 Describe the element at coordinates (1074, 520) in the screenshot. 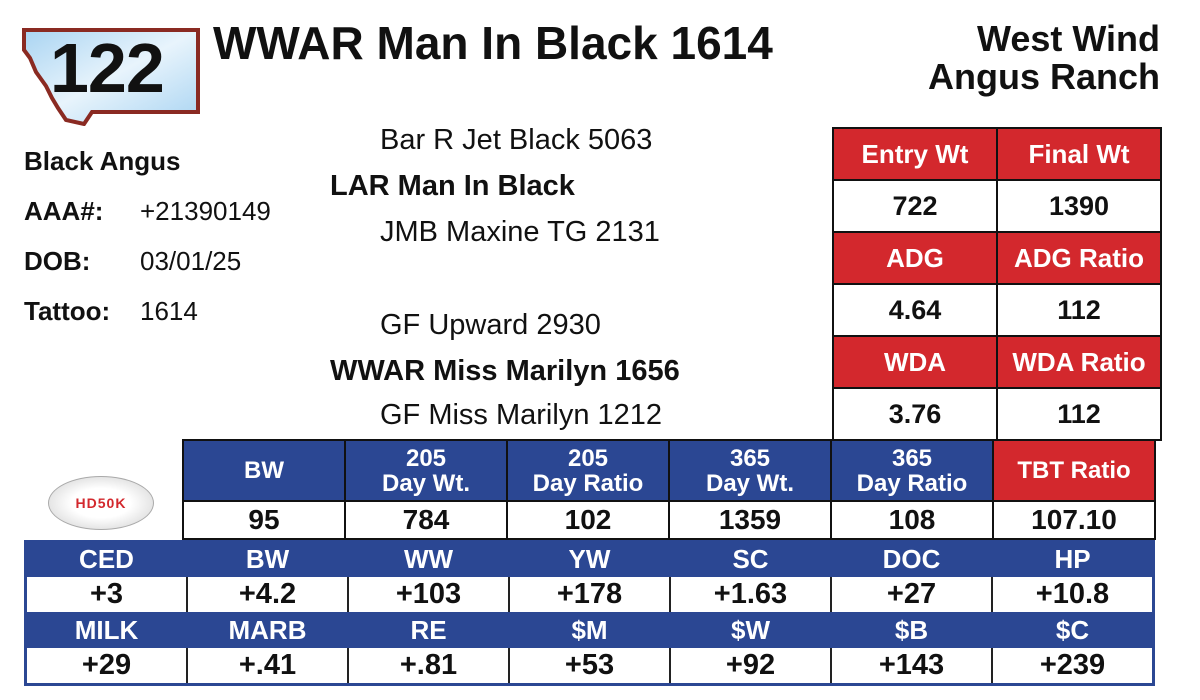

I see `performance-value: 107.10` at that location.